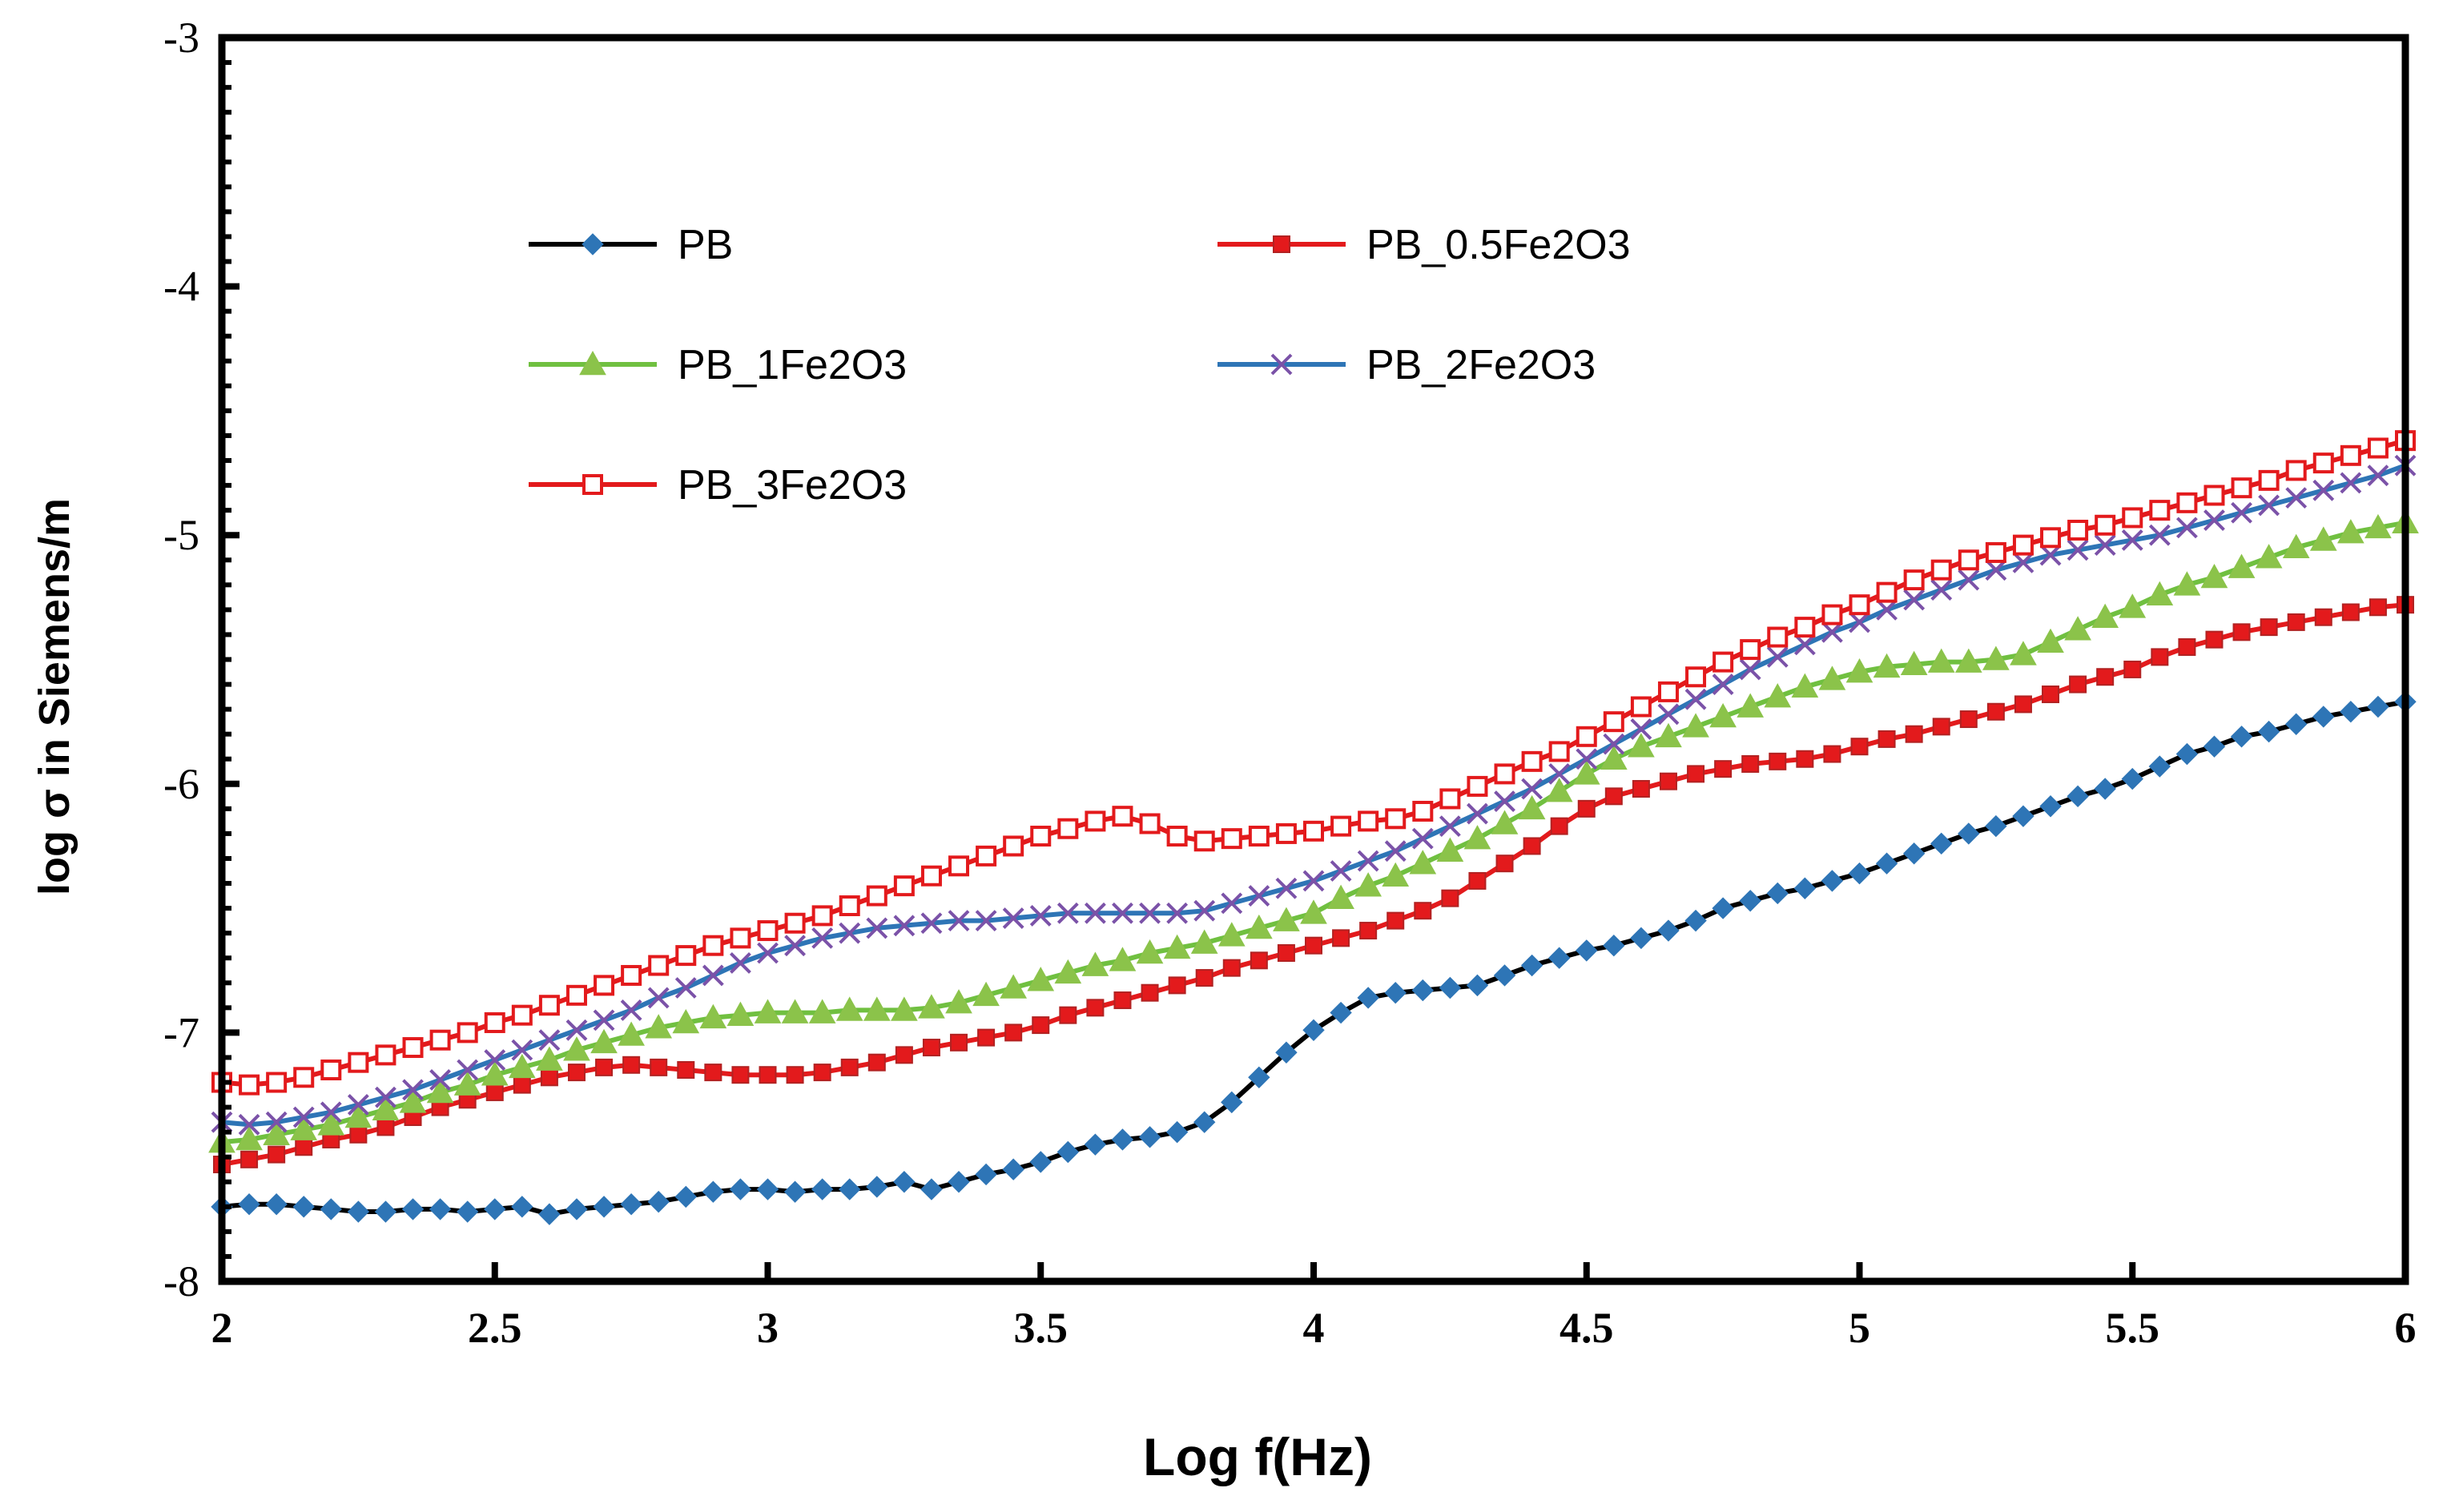  What do you see at coordinates (718, 365) in the screenshot?
I see `legend-entry-PB_1Fe2O3: PB_1Fe2O3` at bounding box center [718, 365].